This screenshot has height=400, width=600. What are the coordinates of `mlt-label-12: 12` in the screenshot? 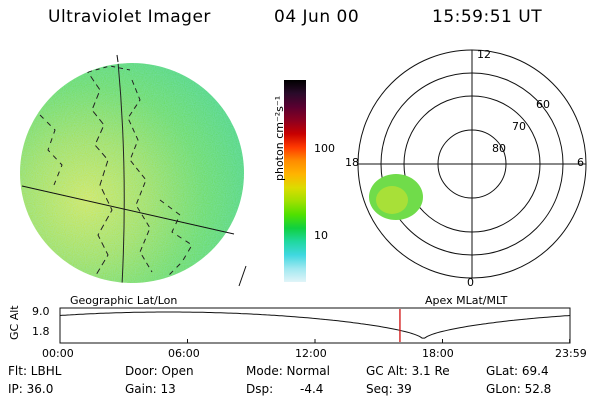 It's located at (484, 54).